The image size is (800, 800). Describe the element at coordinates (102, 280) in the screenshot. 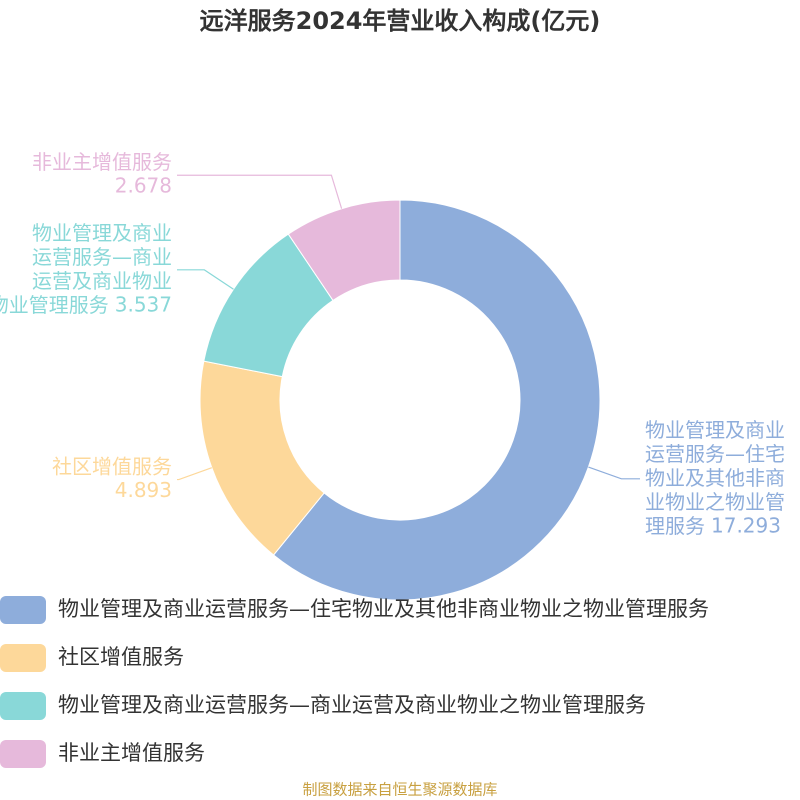

I see `label-line: 运营及商业物业` at that location.